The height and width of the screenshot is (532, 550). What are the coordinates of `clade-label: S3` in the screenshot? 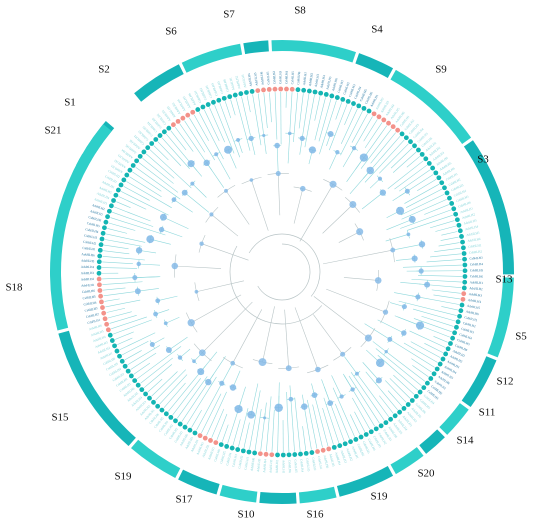 It's located at (483, 160).